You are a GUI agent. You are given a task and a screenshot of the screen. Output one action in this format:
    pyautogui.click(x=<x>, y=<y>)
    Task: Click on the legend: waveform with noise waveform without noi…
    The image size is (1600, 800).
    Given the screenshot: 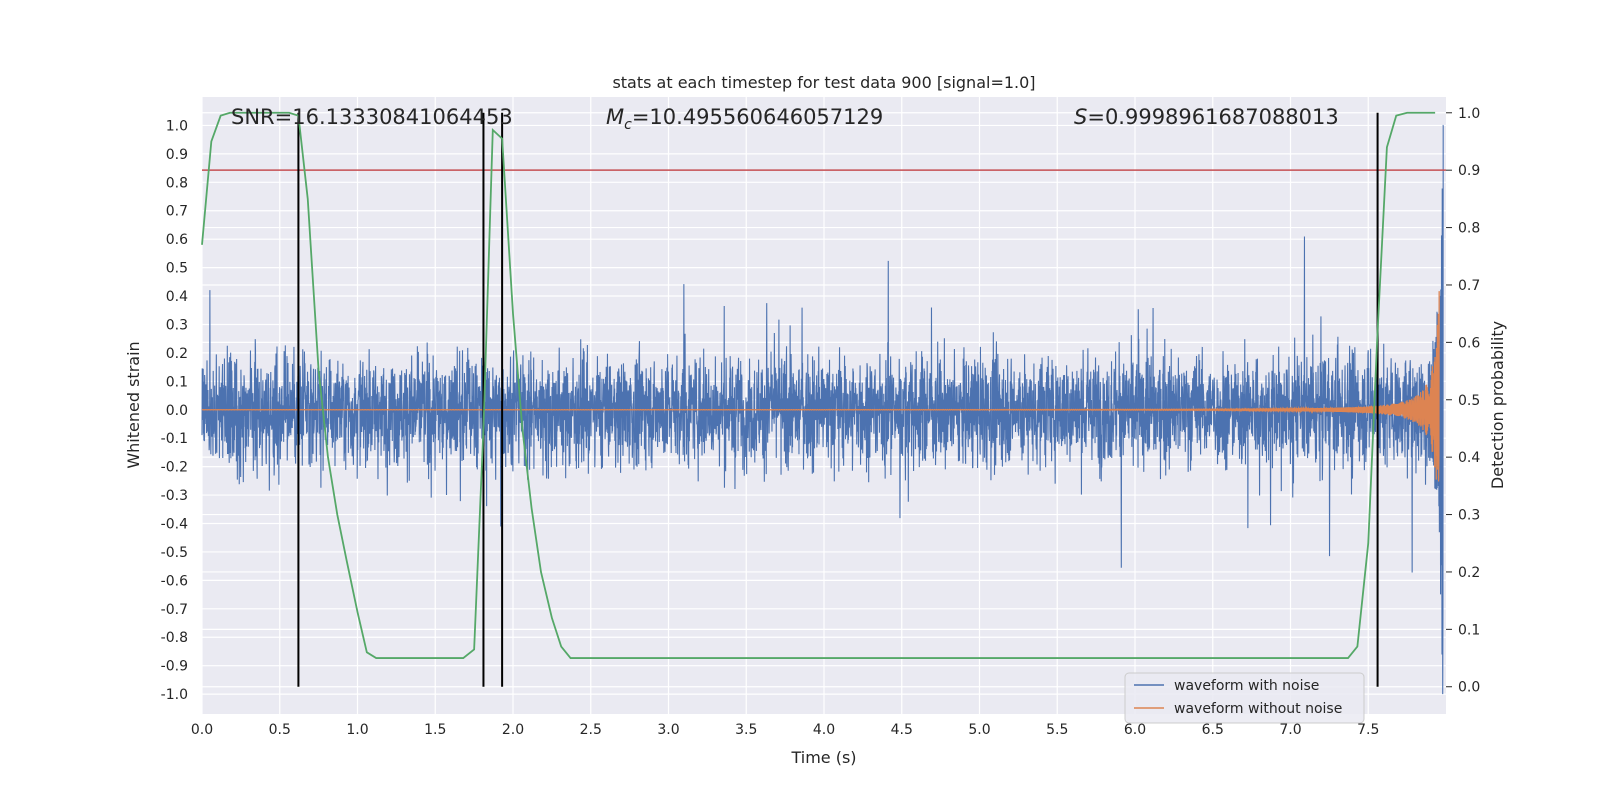 What is the action you would take?
    pyautogui.click(x=1244, y=698)
    